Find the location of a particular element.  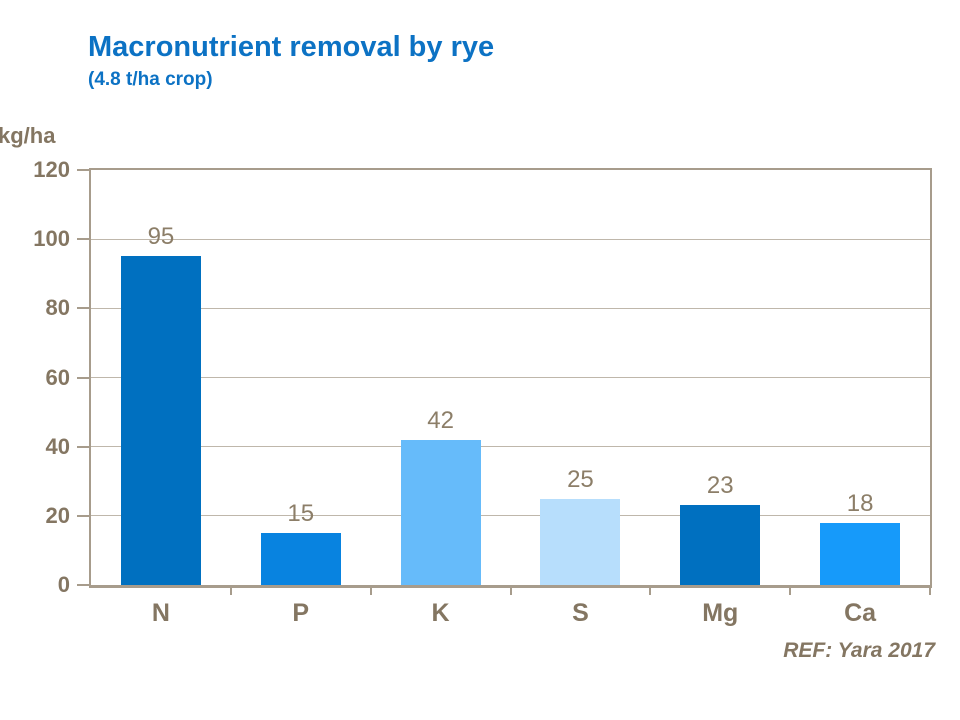

bar-value-label: 15 is located at coordinates (301, 514).